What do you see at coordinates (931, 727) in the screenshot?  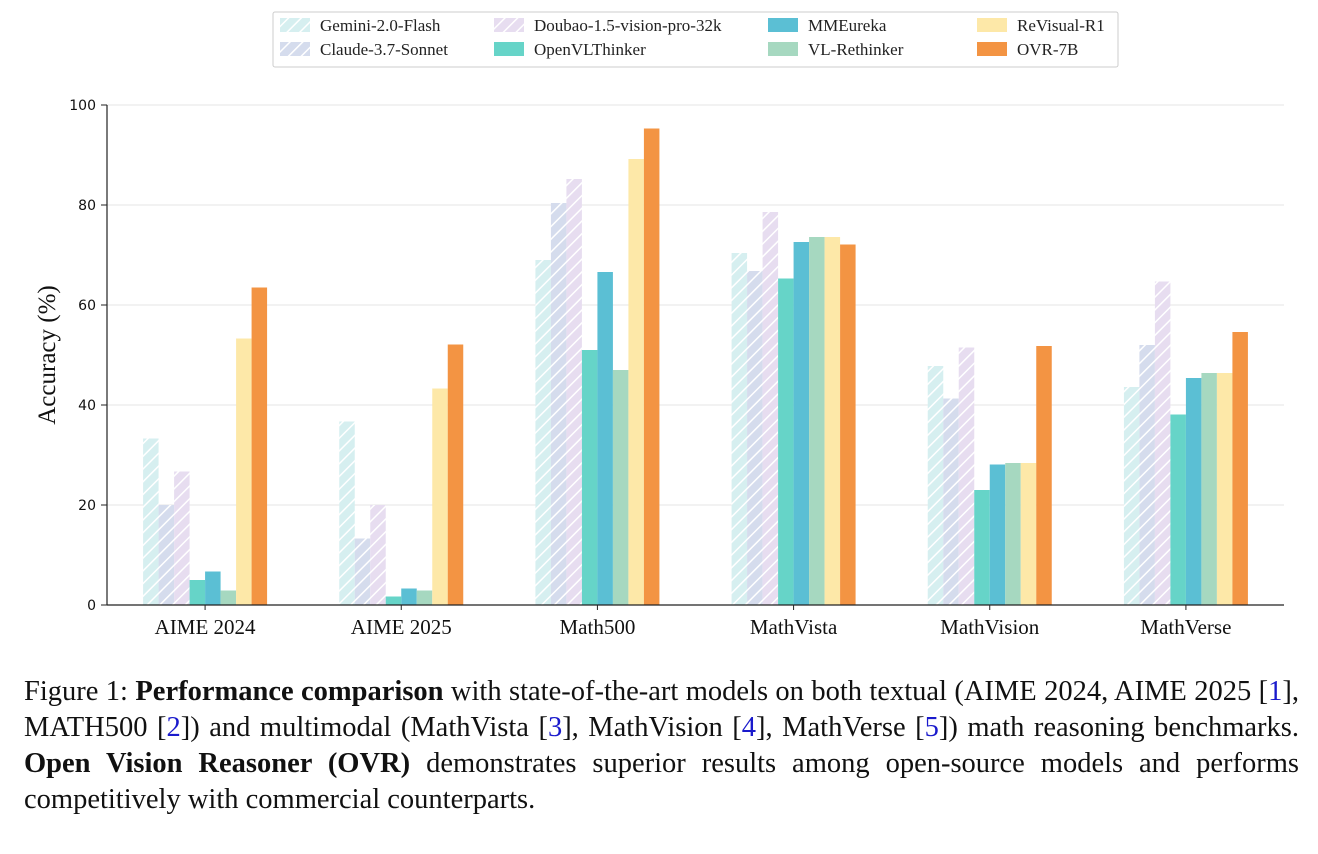 I see `citation-link-5: 5` at bounding box center [931, 727].